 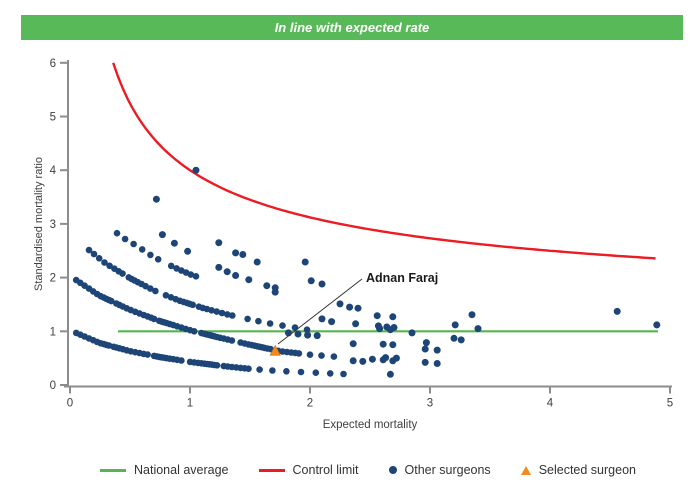 What do you see at coordinates (352, 27) in the screenshot?
I see `status-banner: In line with expected rate` at bounding box center [352, 27].